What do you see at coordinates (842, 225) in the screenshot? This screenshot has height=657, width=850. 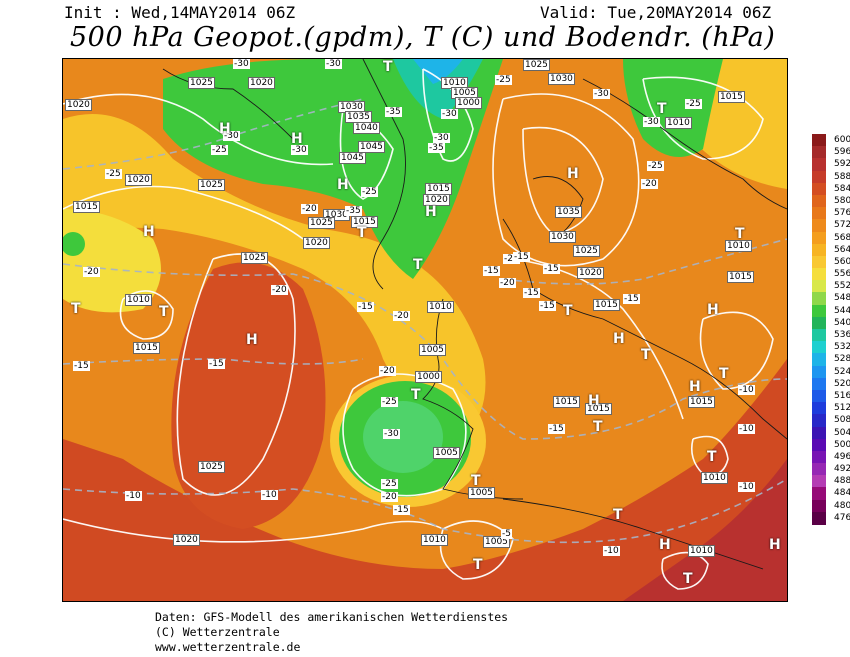 I see `legend-value-label: 572` at bounding box center [842, 225].